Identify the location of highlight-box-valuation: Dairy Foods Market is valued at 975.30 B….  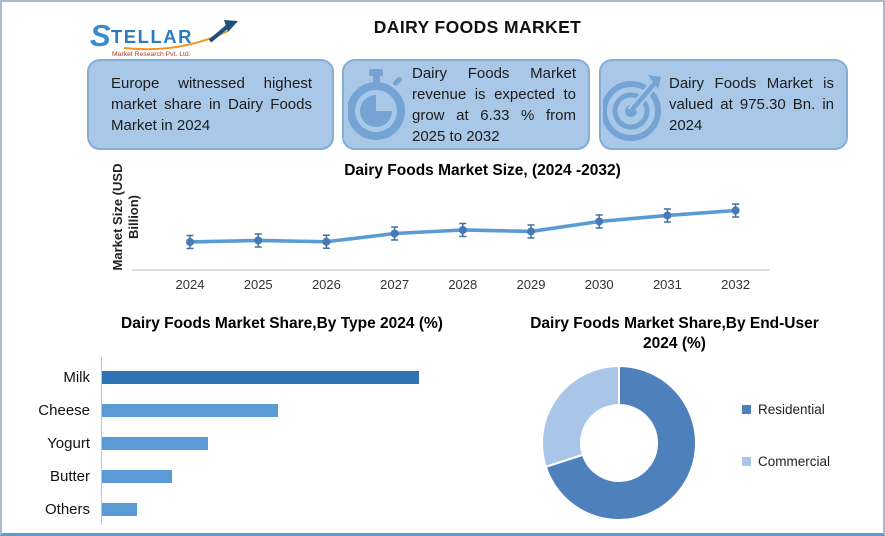
(723, 104).